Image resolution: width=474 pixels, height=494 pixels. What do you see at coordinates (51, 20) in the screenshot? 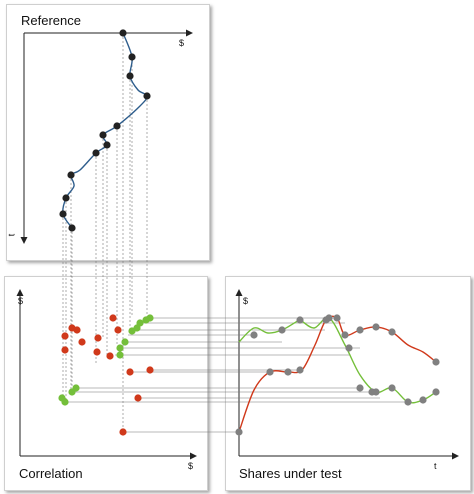
I see `reference-title: Reference` at bounding box center [51, 20].